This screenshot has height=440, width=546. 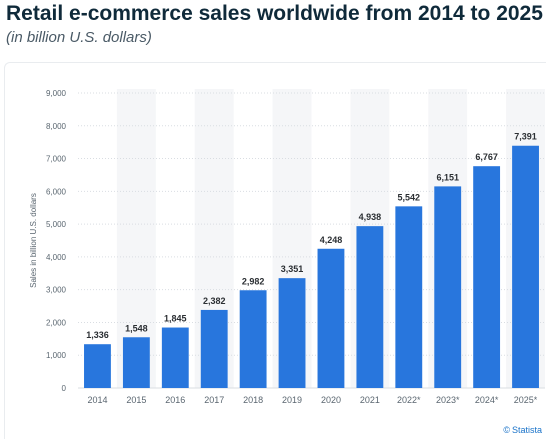 What do you see at coordinates (292, 400) in the screenshot?
I see `x-tick-label: 2019` at bounding box center [292, 400].